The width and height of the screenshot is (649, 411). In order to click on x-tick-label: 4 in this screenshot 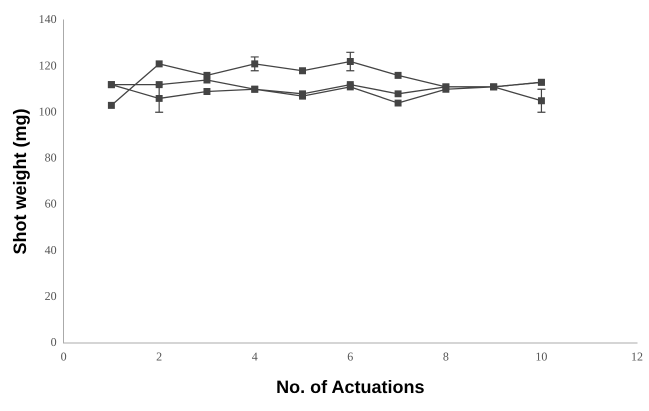, I will do `click(255, 356)`.